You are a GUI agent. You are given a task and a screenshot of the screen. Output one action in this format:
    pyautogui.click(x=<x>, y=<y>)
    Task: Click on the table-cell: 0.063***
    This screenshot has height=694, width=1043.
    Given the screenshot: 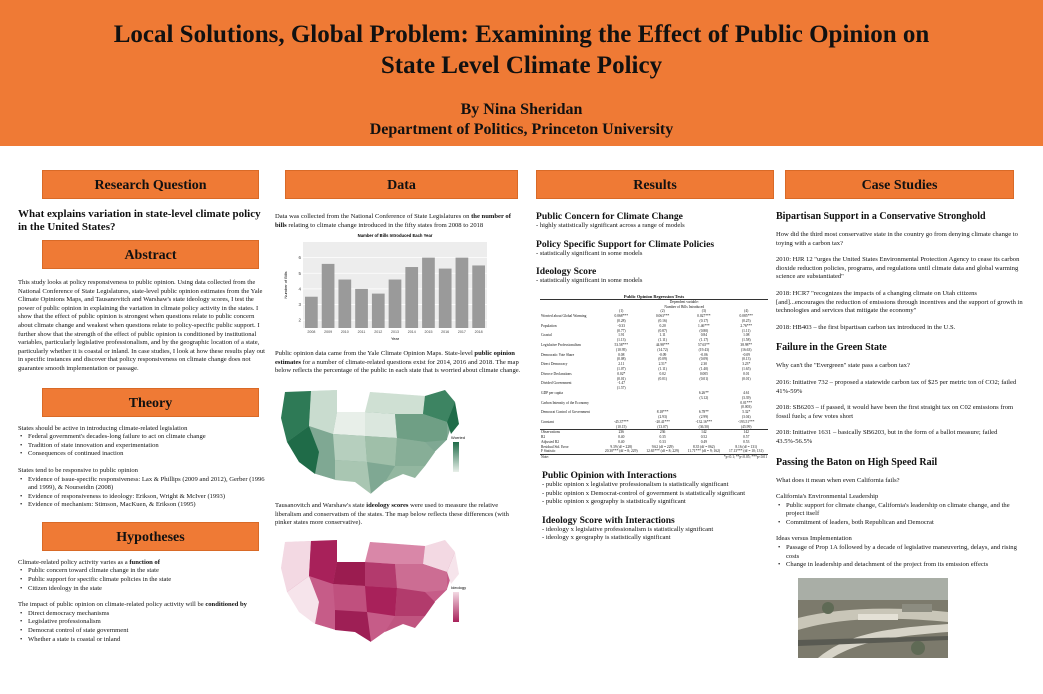 What is the action you would take?
    pyautogui.click(x=662, y=316)
    